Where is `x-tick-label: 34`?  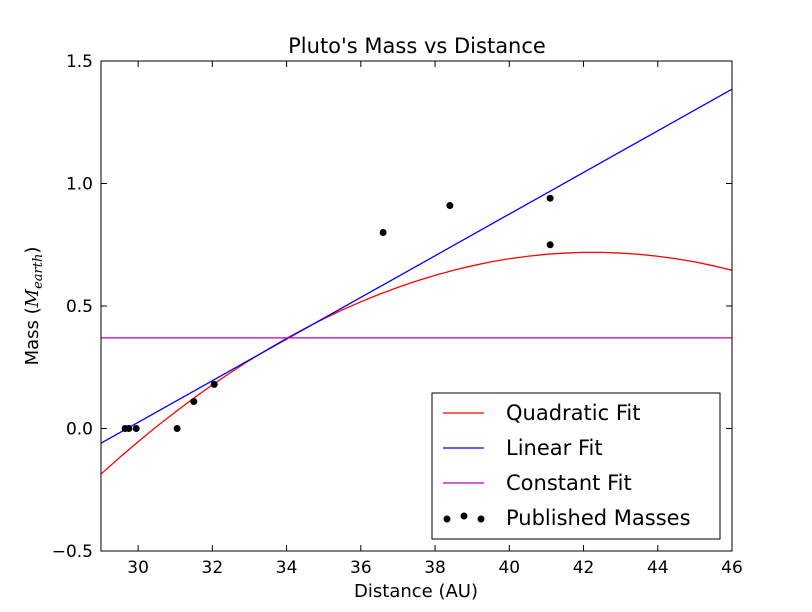 x-tick-label: 34 is located at coordinates (287, 568).